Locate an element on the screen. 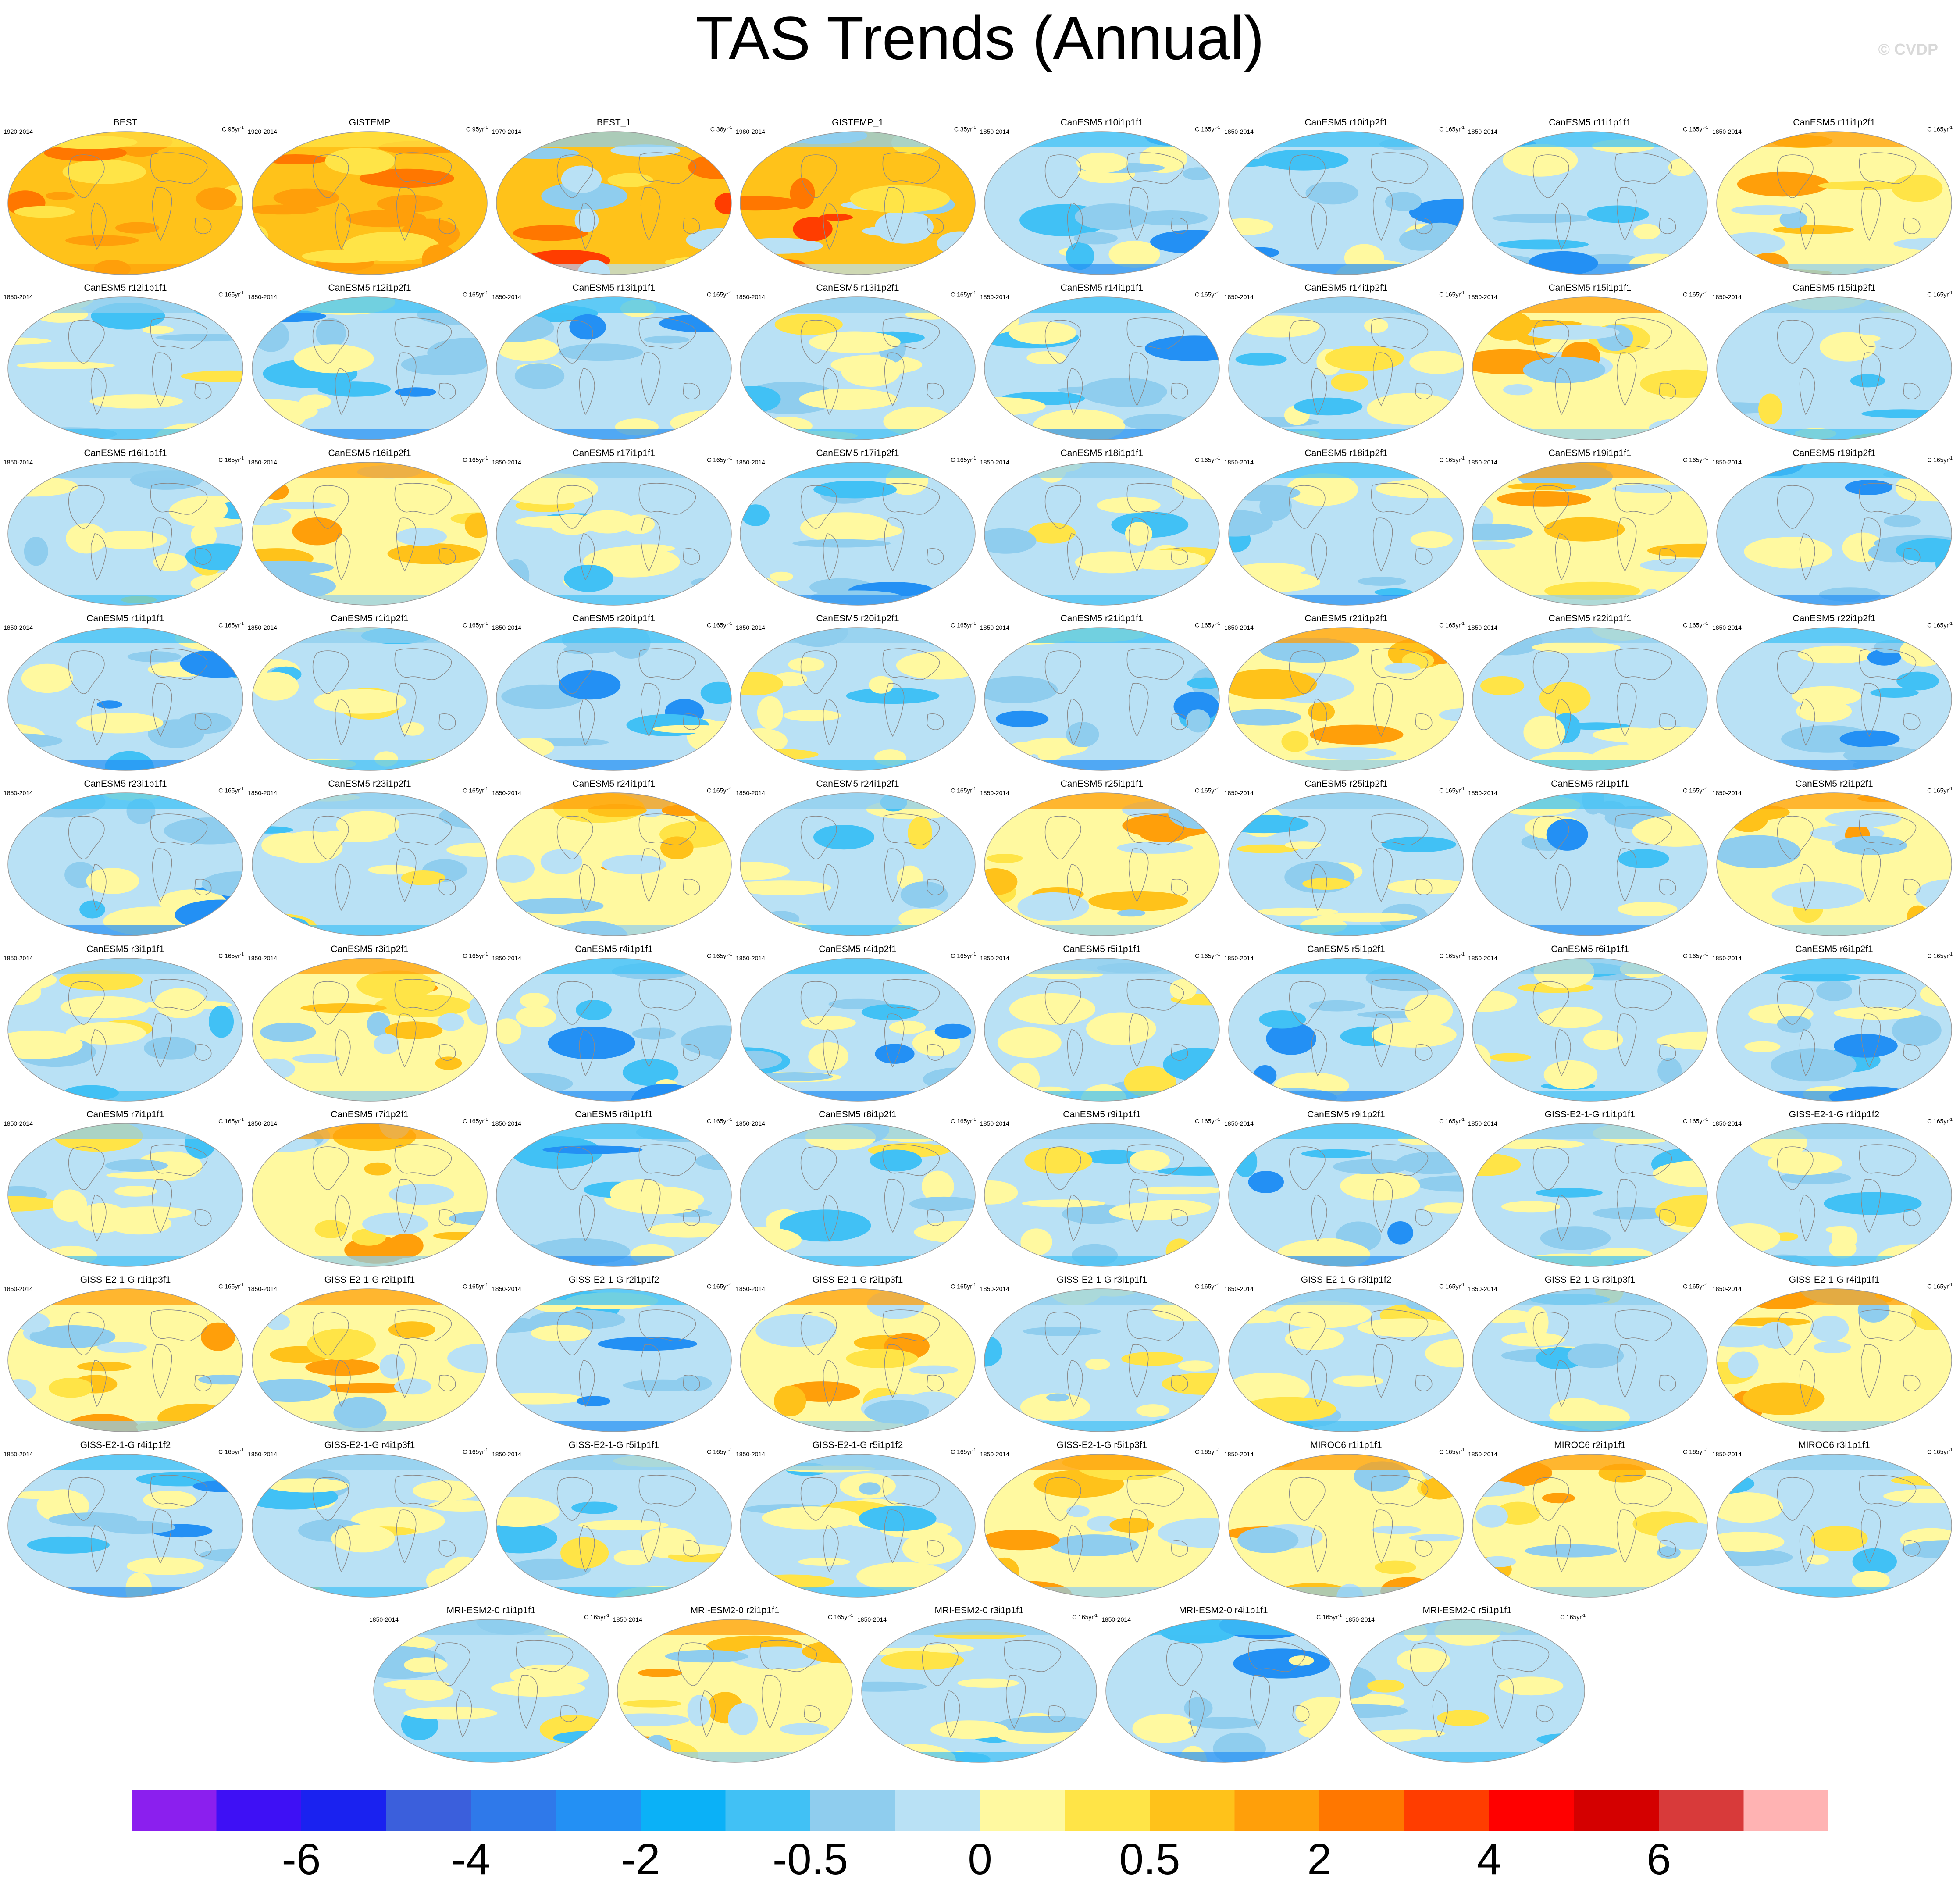 The height and width of the screenshot is (1890, 1960). panel-title: MIROC6 r1i1p1f1 is located at coordinates (1346, 1445).